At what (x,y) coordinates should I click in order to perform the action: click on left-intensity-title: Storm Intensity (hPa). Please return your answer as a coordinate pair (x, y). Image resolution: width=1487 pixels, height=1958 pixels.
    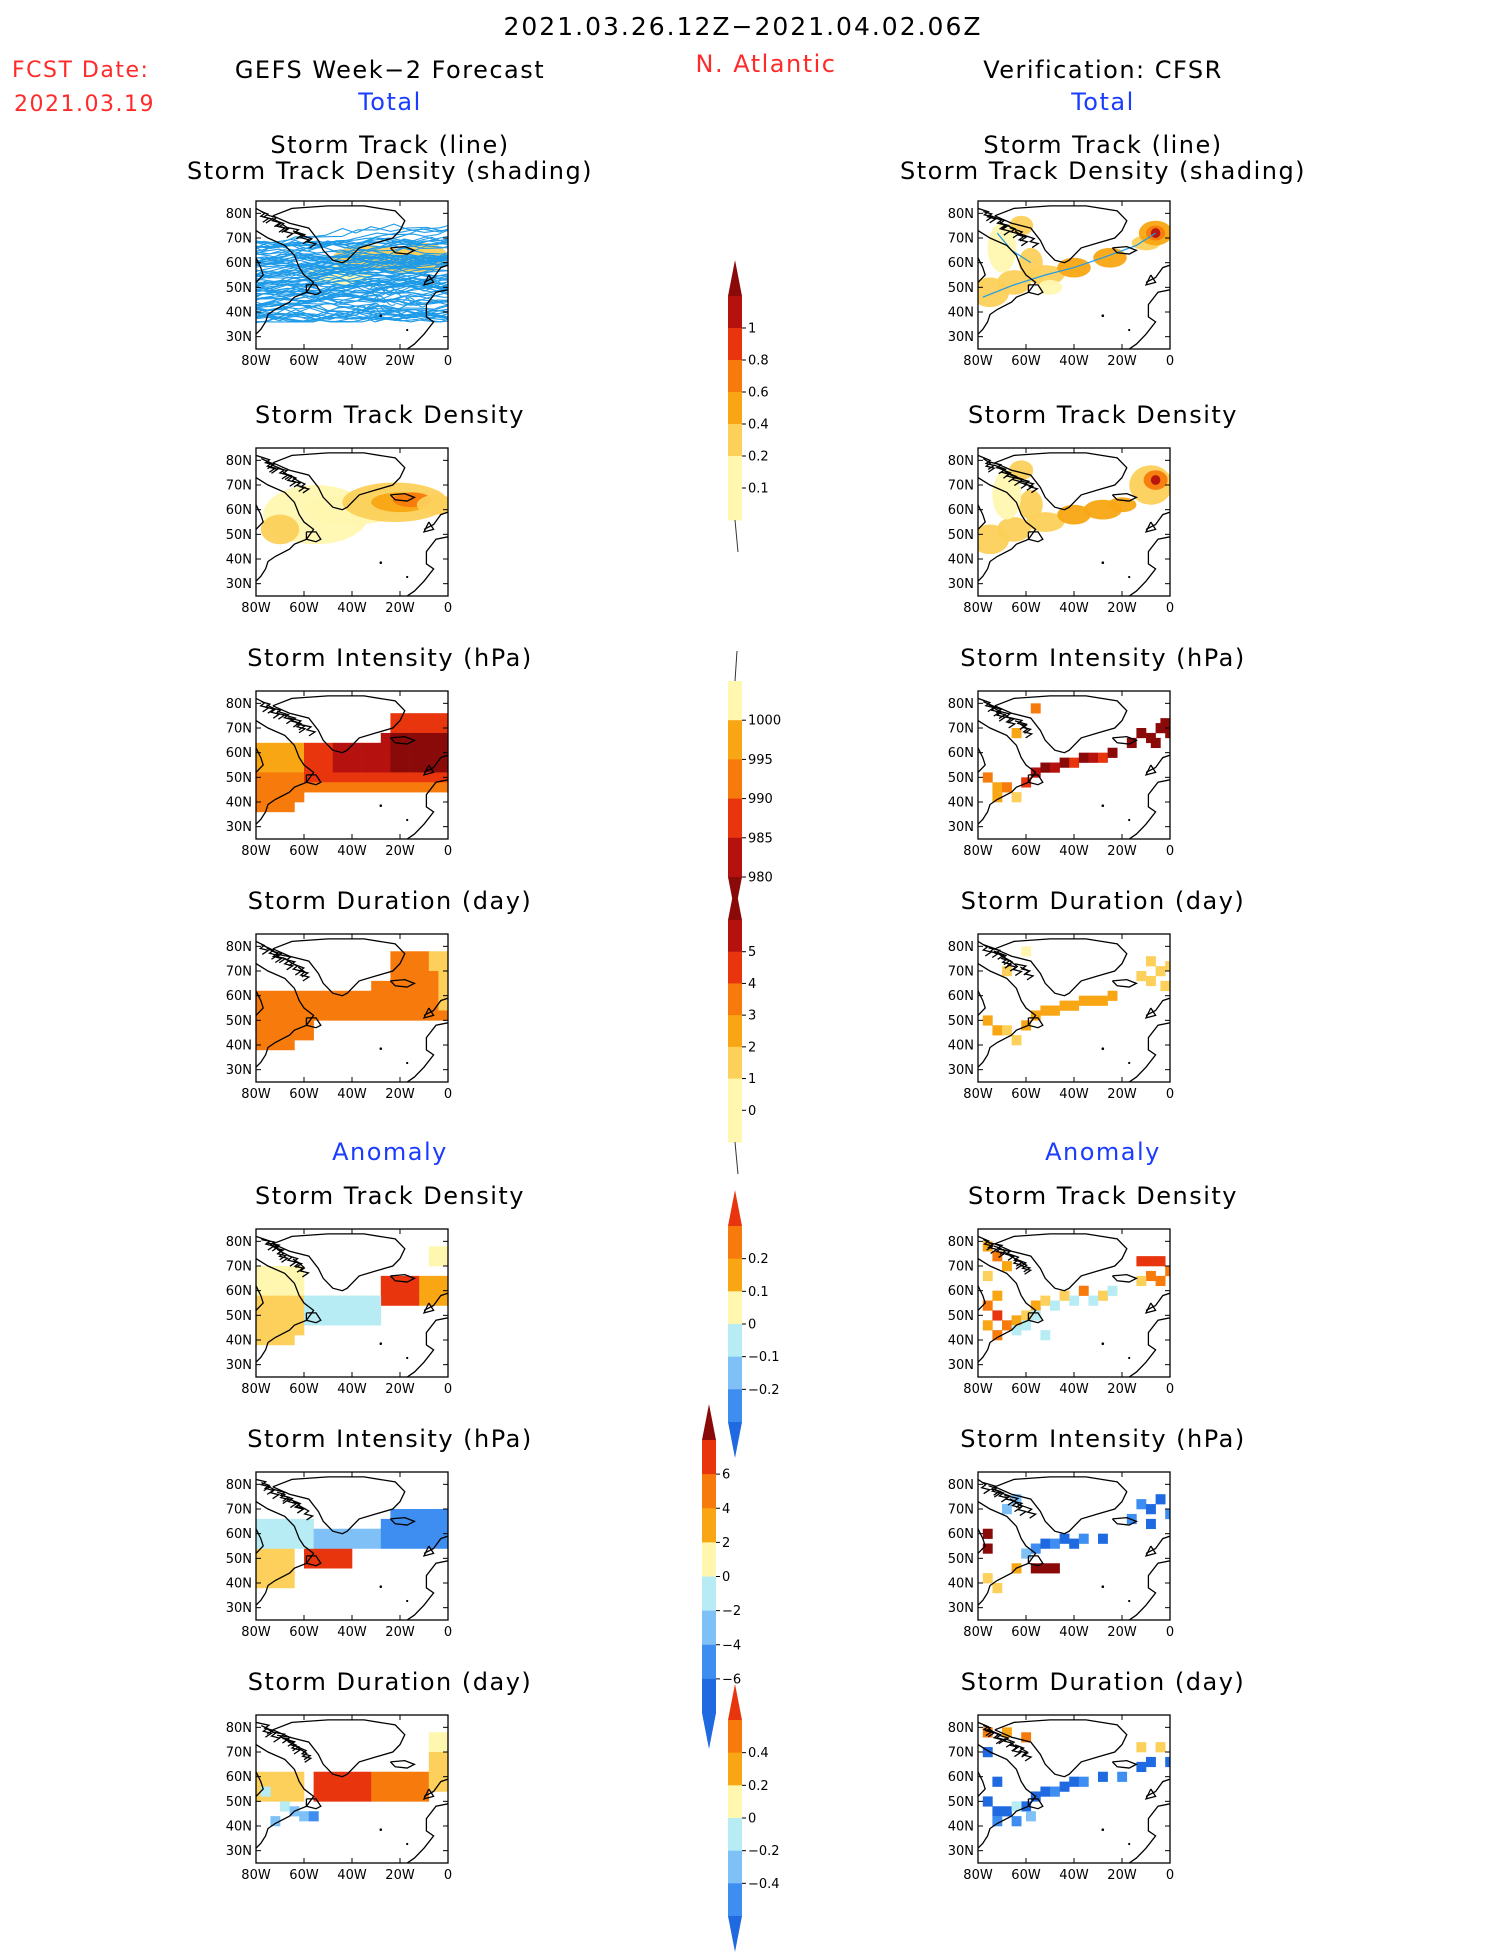
    Looking at the image, I should click on (390, 658).